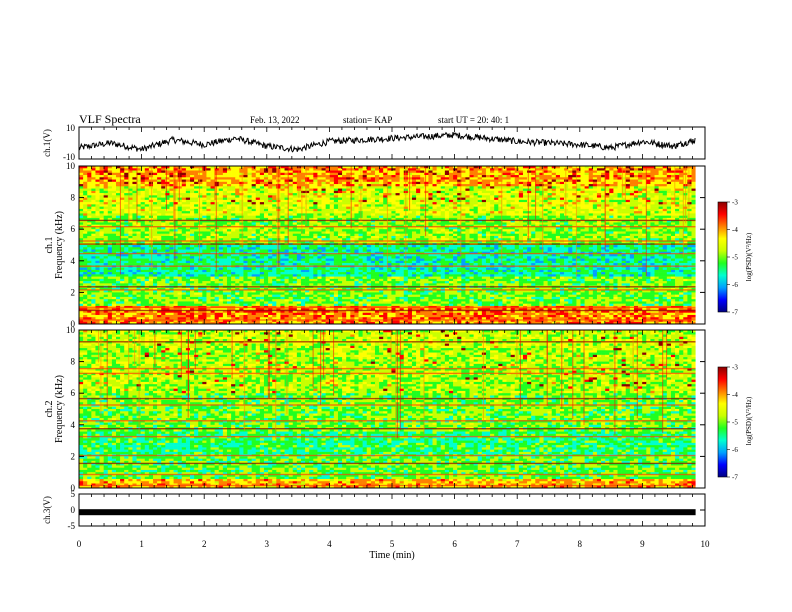 This screenshot has width=792, height=612. I want to click on colorbar-1: -3 -4 -5 -6 -7 log(PSD)(V²/Hz), so click(735, 258).